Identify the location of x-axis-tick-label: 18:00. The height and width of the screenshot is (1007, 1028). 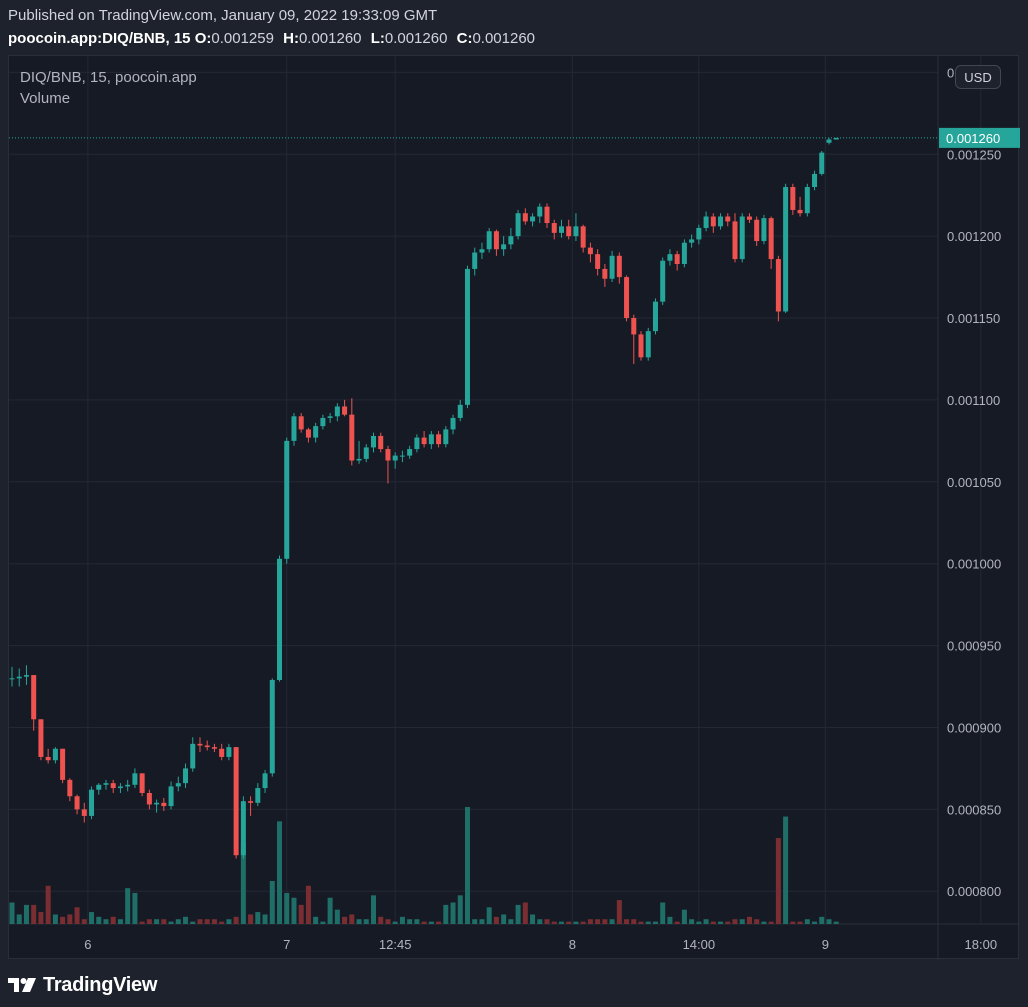
(981, 944).